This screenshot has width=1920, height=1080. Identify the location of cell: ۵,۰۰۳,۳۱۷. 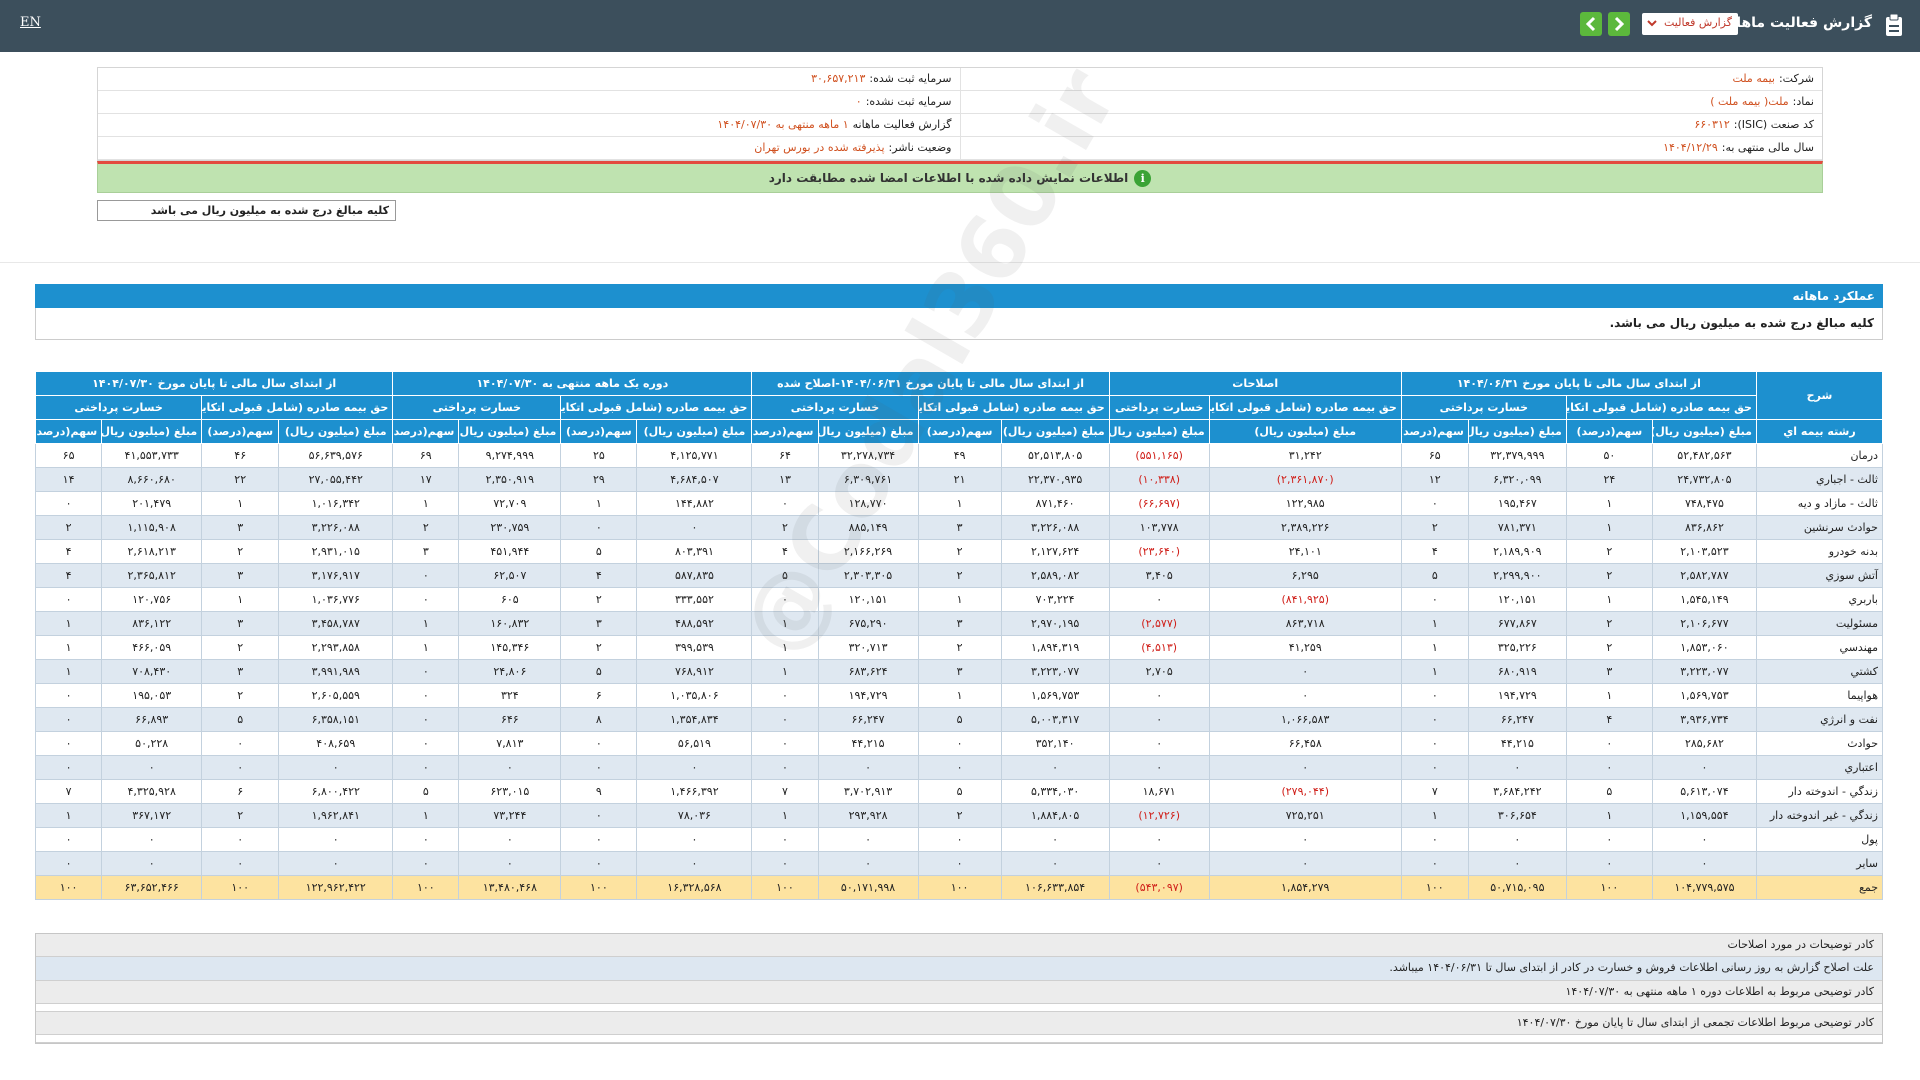
(1055, 719).